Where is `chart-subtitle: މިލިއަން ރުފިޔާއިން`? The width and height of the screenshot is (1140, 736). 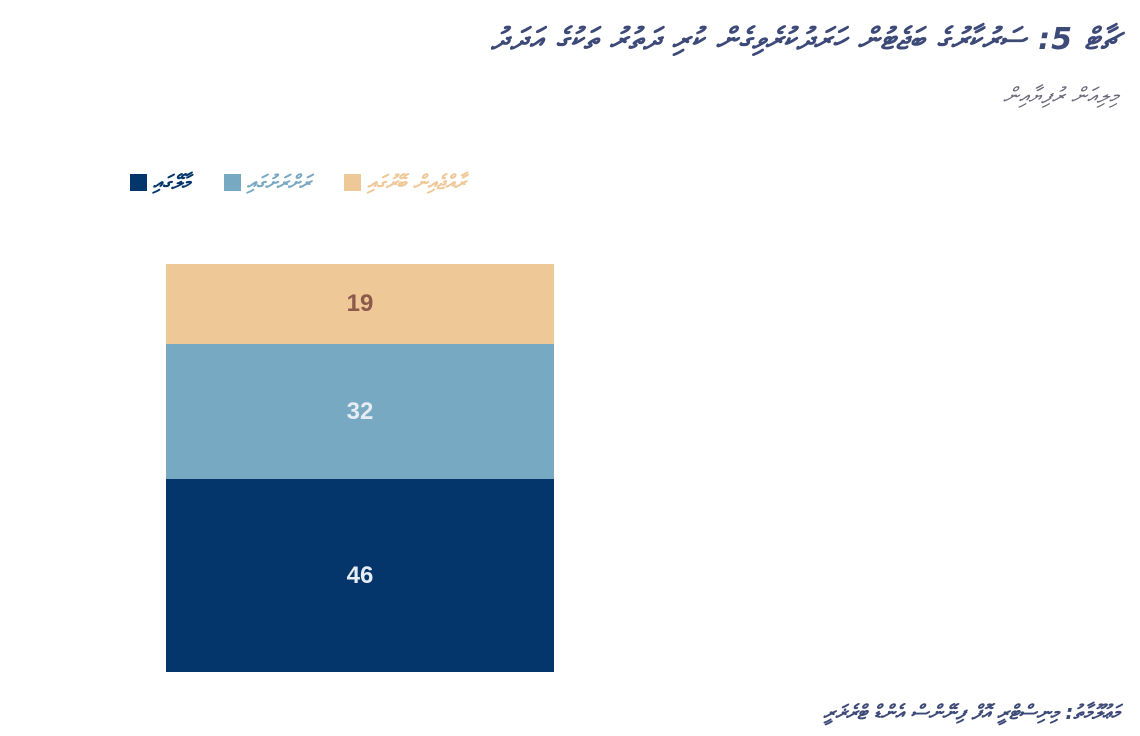
chart-subtitle: މިލިއަން ރުފިޔާއިން is located at coordinates (1060, 96).